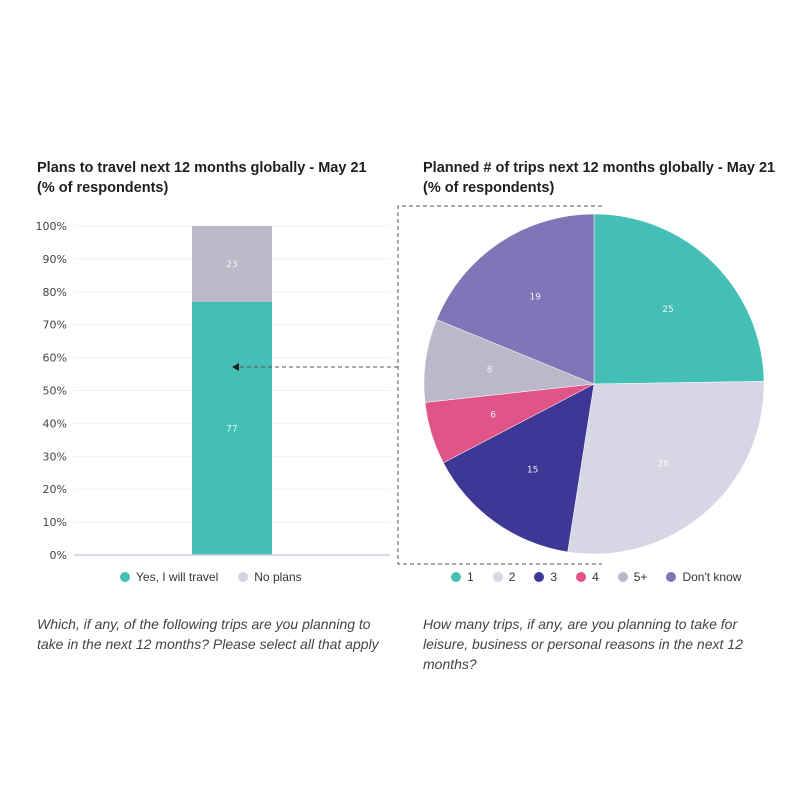 Image resolution: width=800 pixels, height=800 pixels. What do you see at coordinates (595, 577) in the screenshot?
I see `legend-label: 4` at bounding box center [595, 577].